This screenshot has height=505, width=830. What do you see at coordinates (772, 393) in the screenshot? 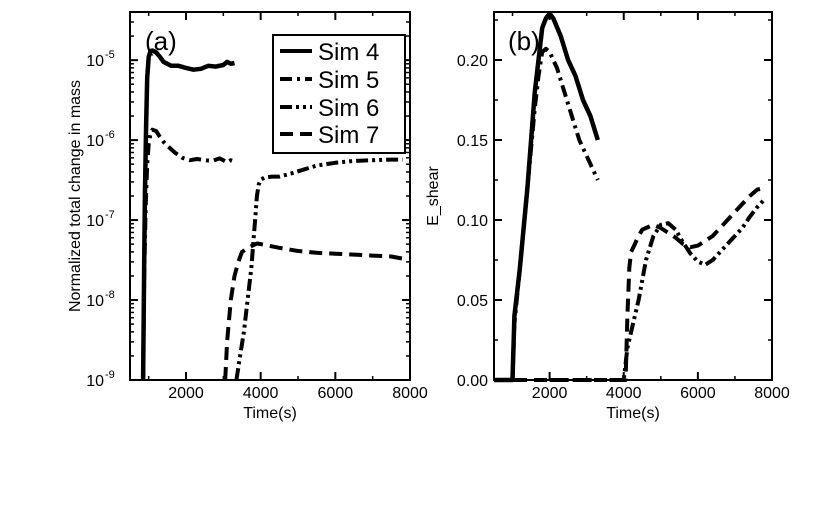
I see `panel-b-x-tick-label: 8000` at bounding box center [772, 393].